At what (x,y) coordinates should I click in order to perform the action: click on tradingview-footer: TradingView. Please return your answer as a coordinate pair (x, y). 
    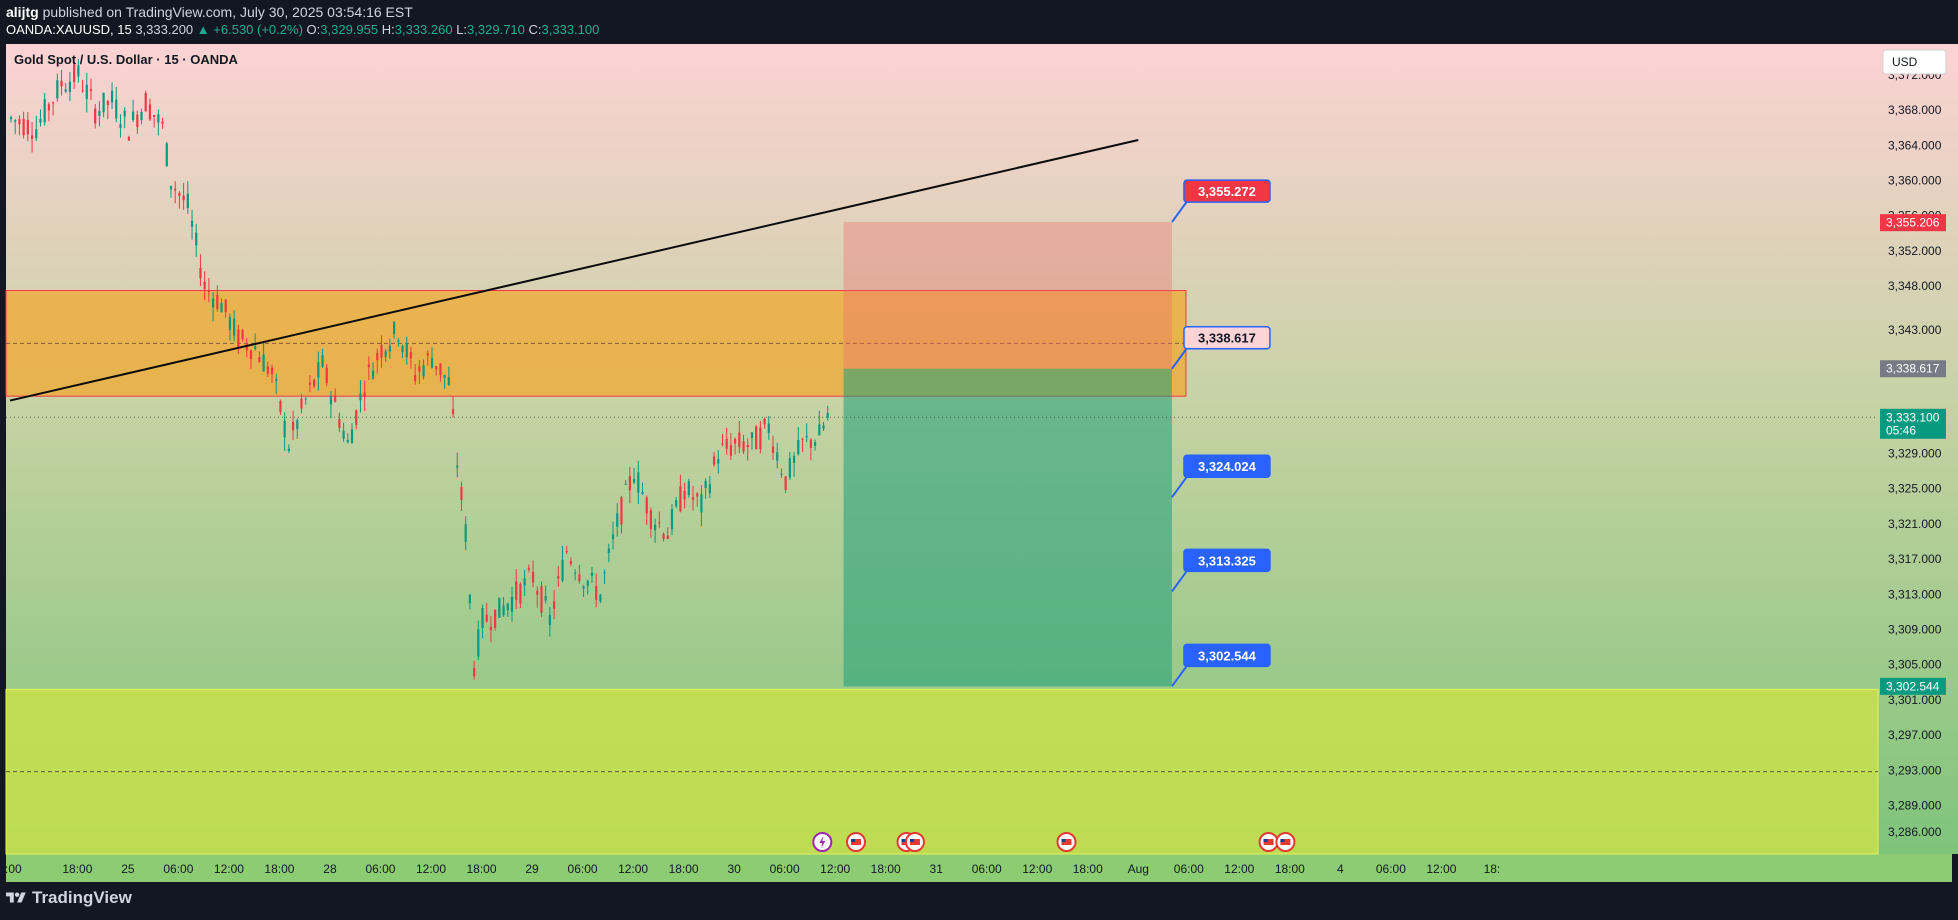
    Looking at the image, I should click on (69, 898).